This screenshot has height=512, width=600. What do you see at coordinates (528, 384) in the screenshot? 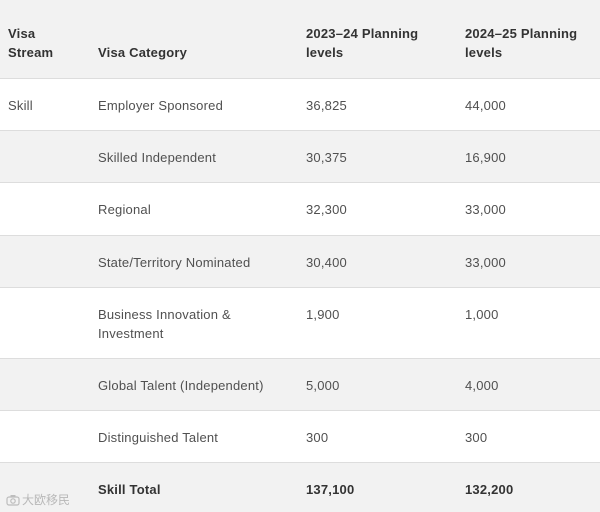
I see `cell-2024-25: 4,000` at bounding box center [528, 384].